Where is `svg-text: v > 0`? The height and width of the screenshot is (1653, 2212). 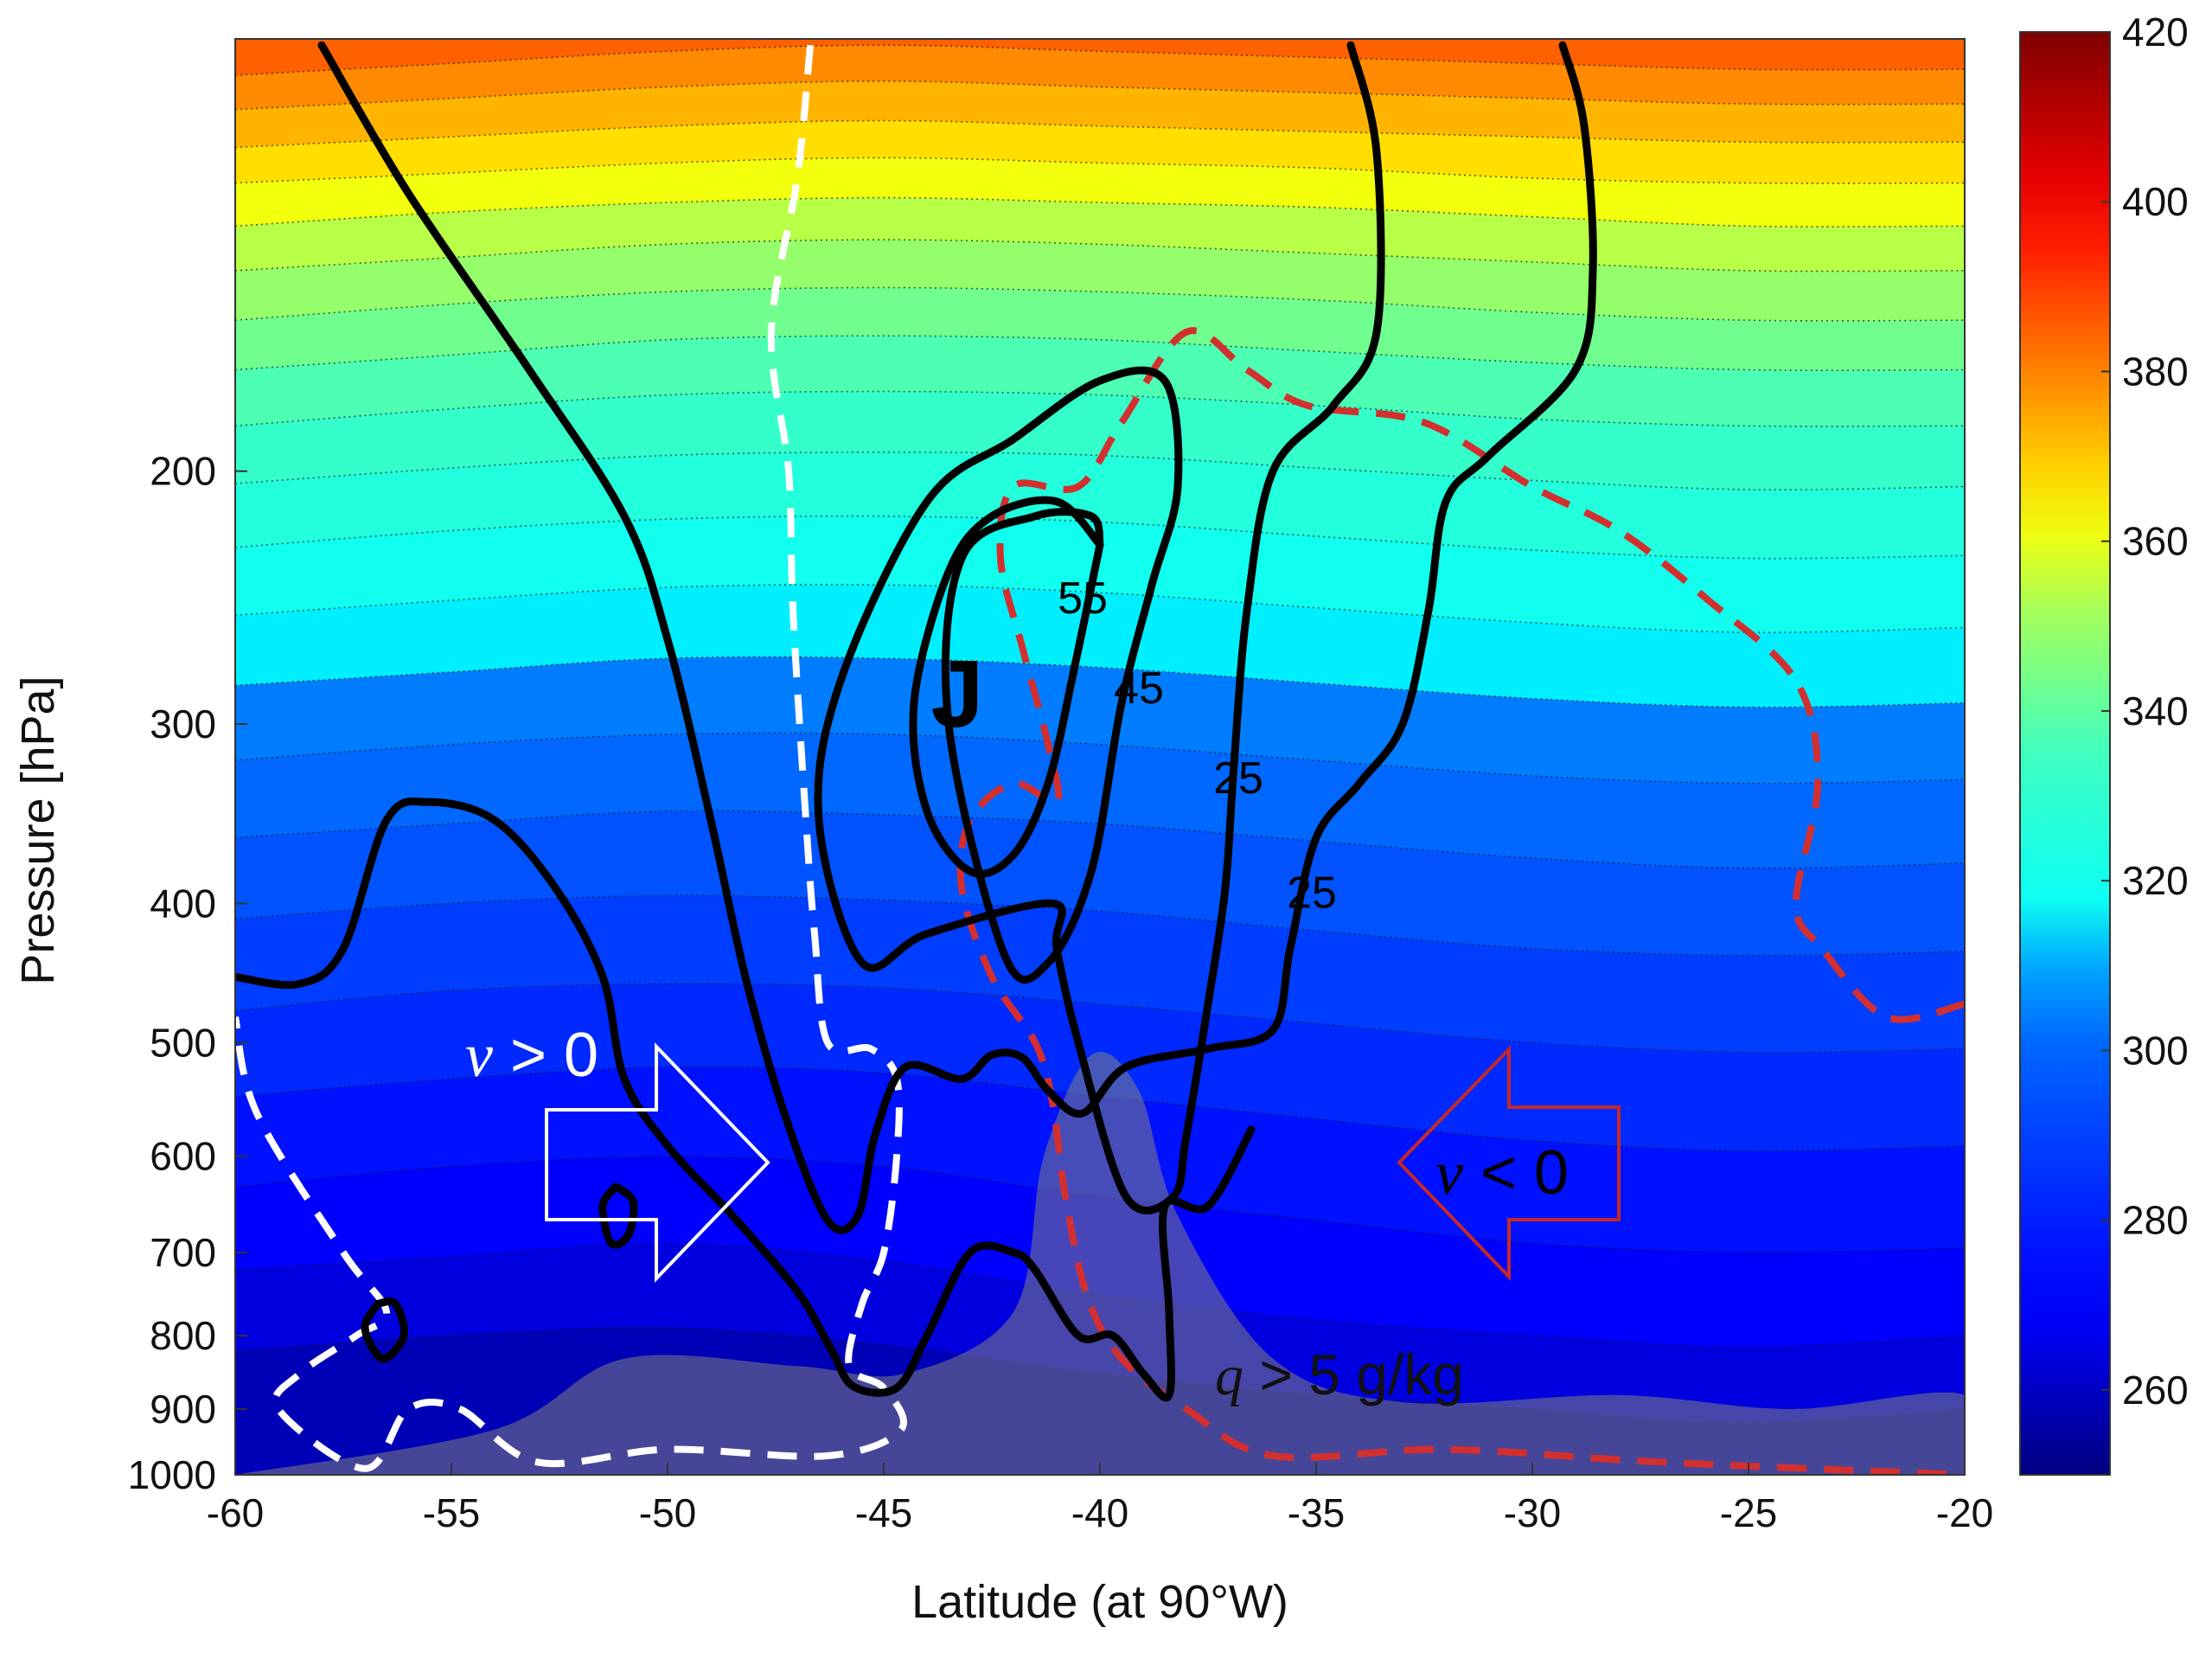 svg-text: v > 0 is located at coordinates (531, 1055).